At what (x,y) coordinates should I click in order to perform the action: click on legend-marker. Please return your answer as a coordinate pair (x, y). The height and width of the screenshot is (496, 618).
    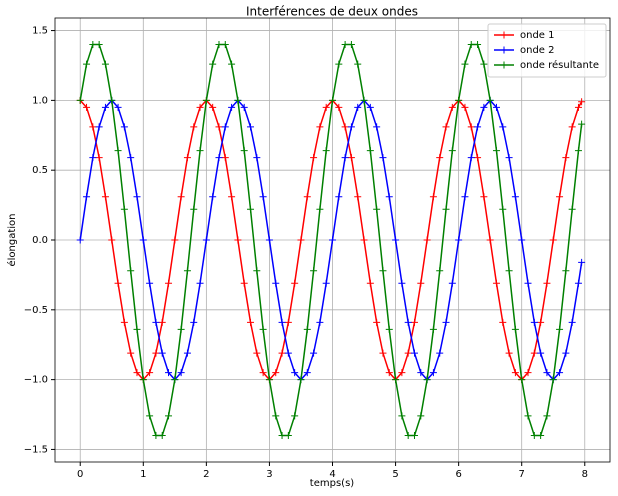
    Looking at the image, I should click on (504, 65).